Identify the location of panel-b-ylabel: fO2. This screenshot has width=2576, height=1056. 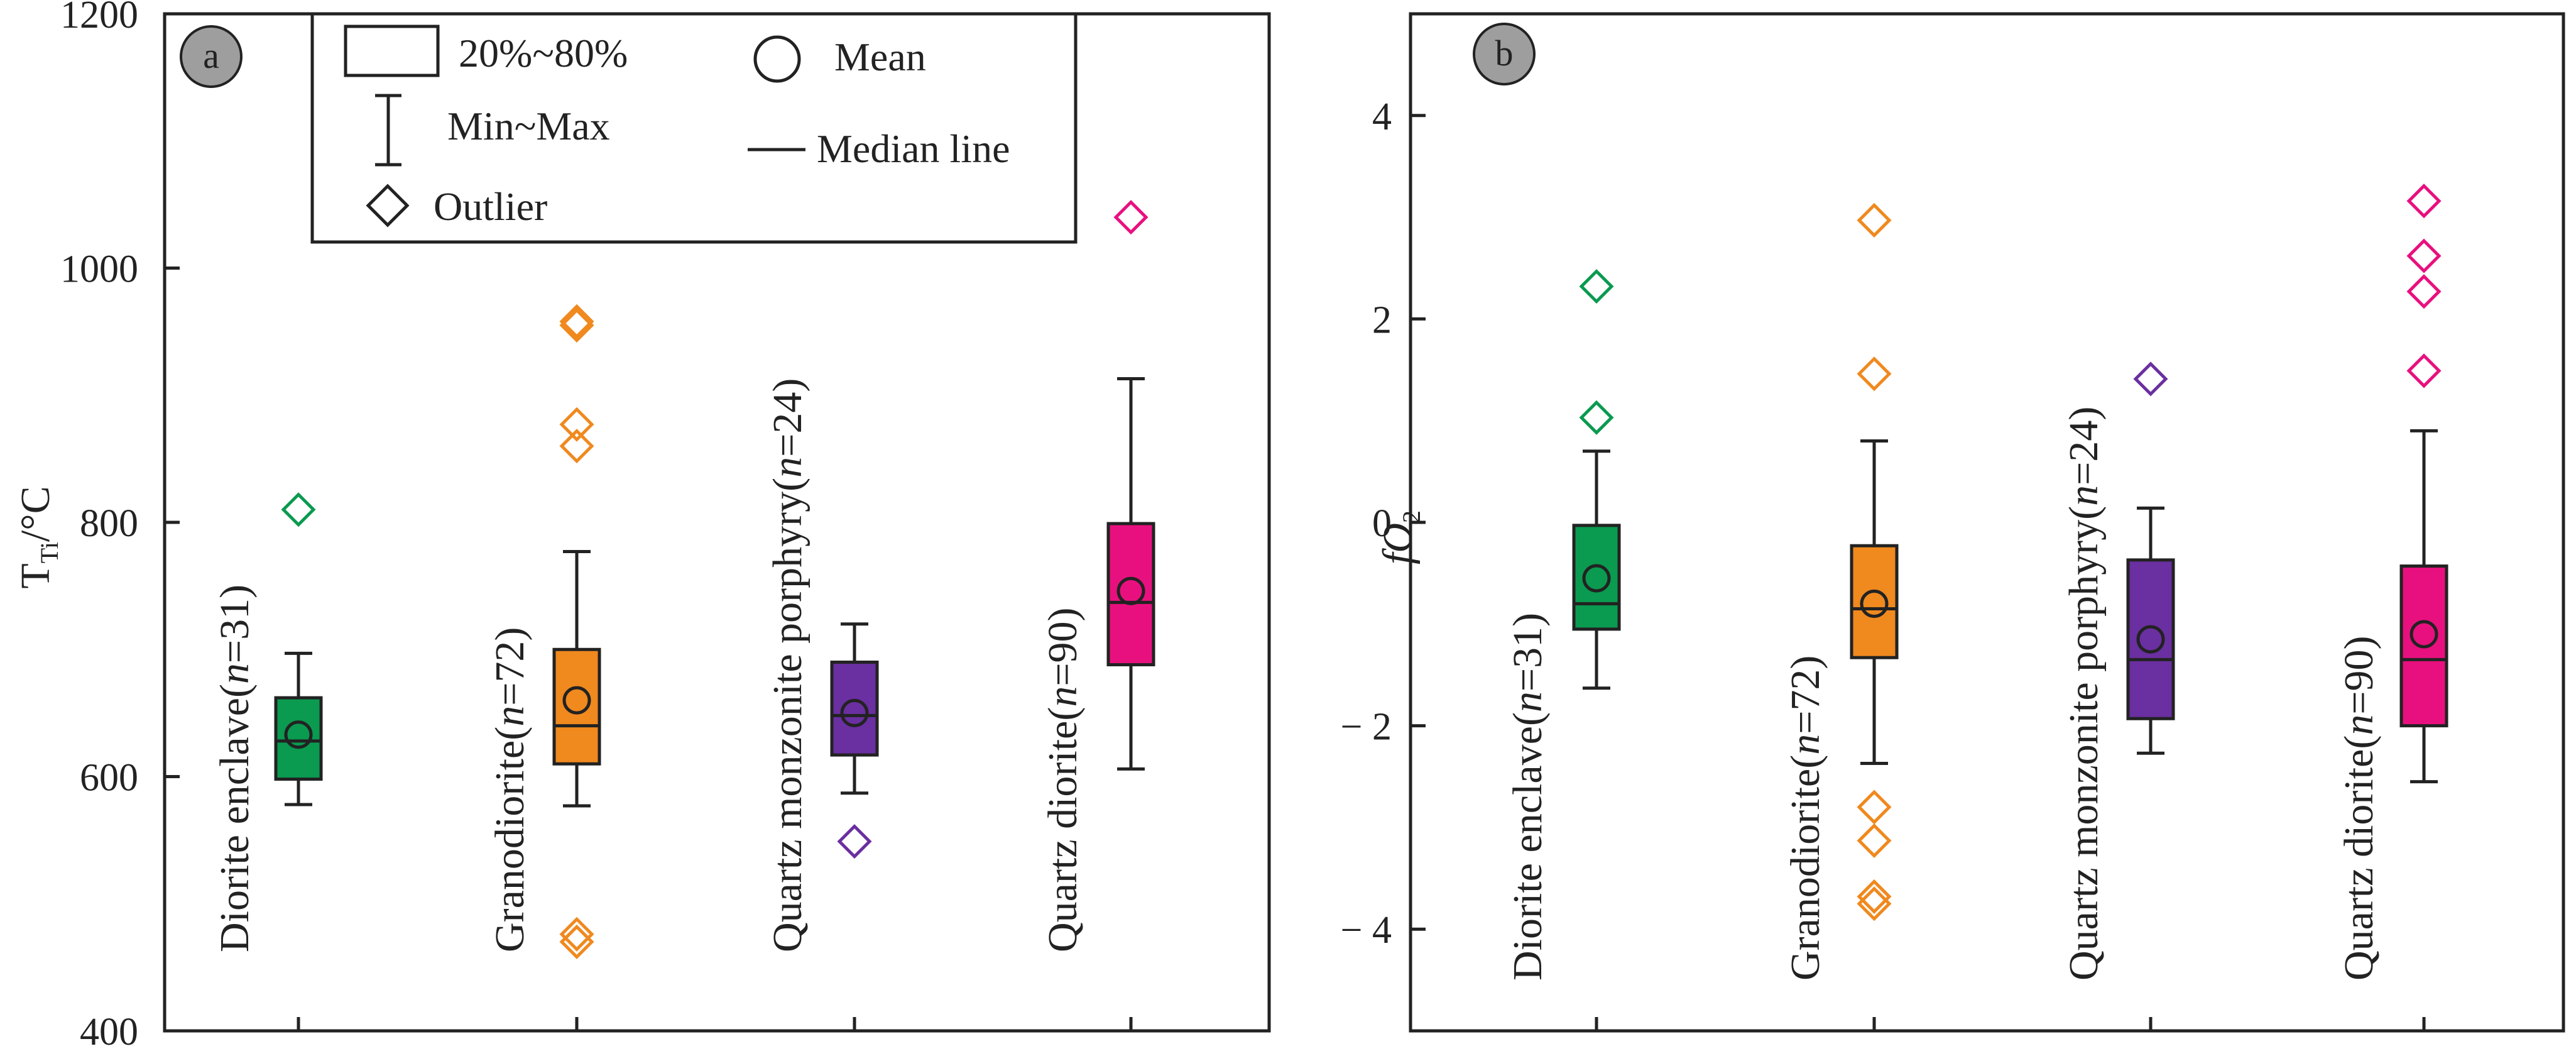
(1401, 537).